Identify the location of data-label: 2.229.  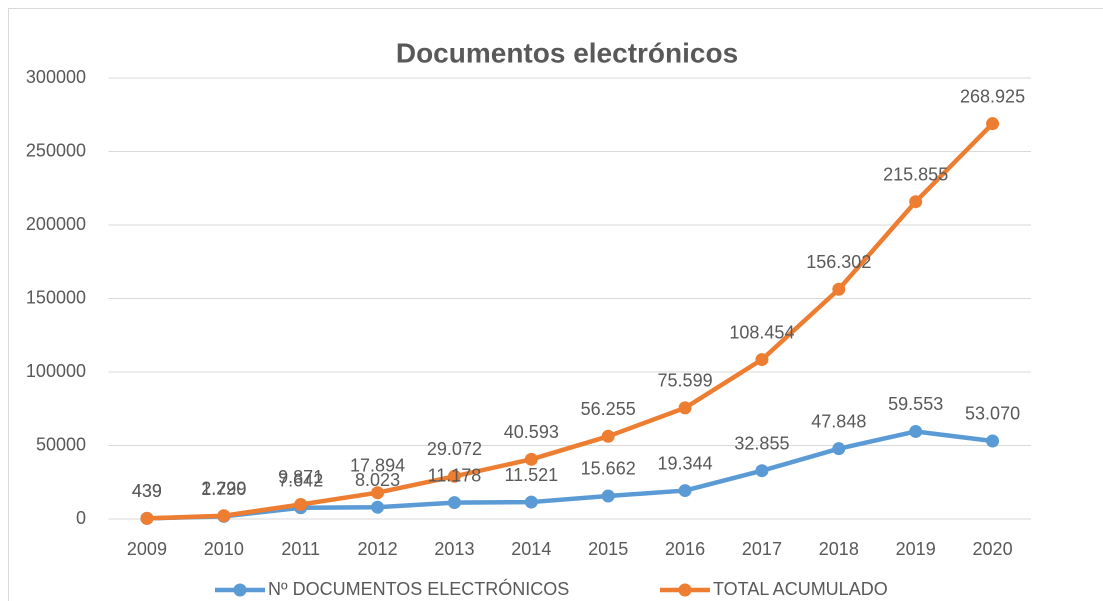
(223, 488).